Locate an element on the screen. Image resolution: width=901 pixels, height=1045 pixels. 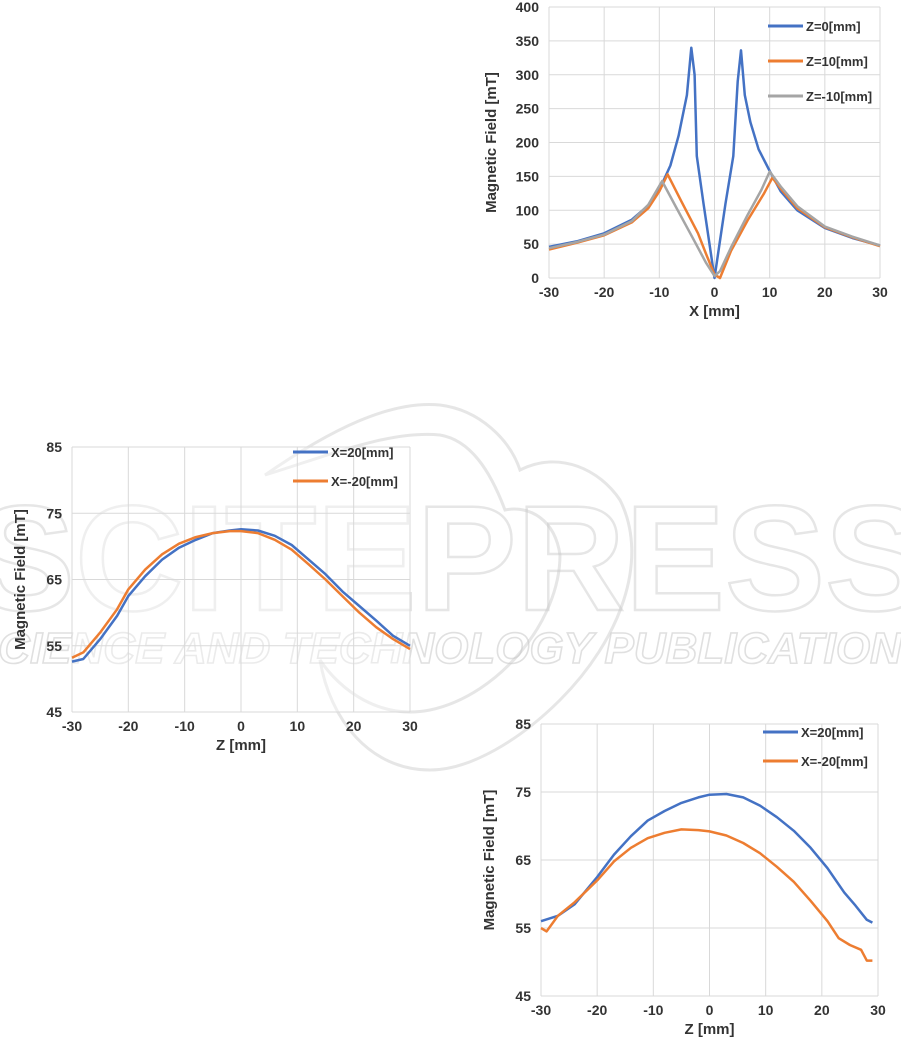
legend-label: Z=0[mm] is located at coordinates (833, 26).